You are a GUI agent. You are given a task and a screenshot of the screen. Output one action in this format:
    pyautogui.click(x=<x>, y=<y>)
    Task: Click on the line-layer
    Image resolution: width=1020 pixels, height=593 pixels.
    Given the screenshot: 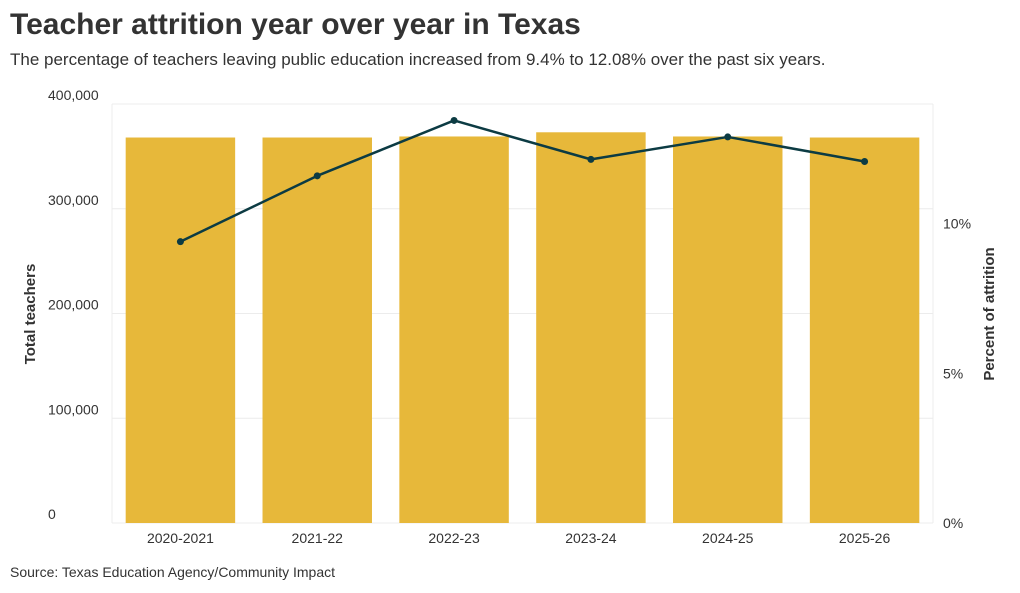 What is the action you would take?
    pyautogui.click(x=522, y=181)
    